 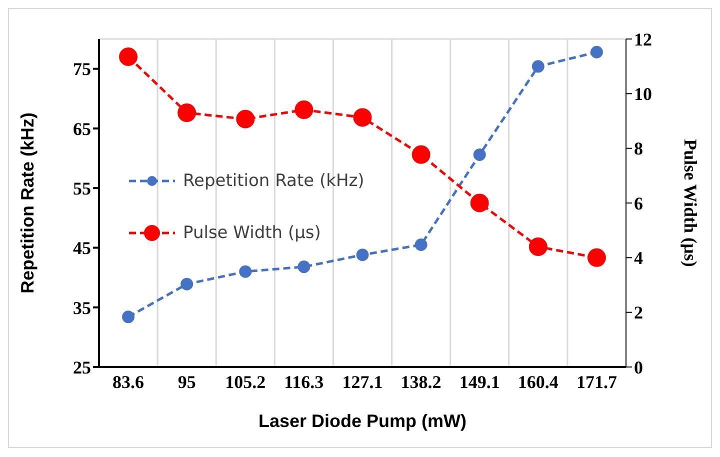 What do you see at coordinates (273, 181) in the screenshot?
I see `legend-label: Repetition Rate (kHz)` at bounding box center [273, 181].